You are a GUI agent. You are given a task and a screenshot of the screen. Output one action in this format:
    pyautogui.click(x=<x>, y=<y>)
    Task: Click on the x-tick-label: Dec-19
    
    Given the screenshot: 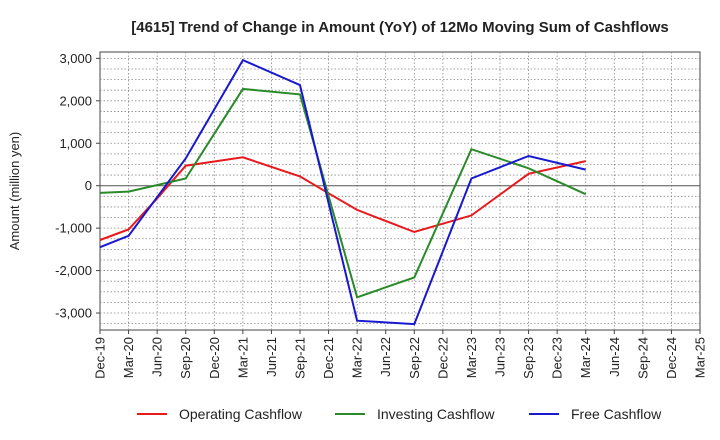 What is the action you would take?
    pyautogui.click(x=100, y=358)
    